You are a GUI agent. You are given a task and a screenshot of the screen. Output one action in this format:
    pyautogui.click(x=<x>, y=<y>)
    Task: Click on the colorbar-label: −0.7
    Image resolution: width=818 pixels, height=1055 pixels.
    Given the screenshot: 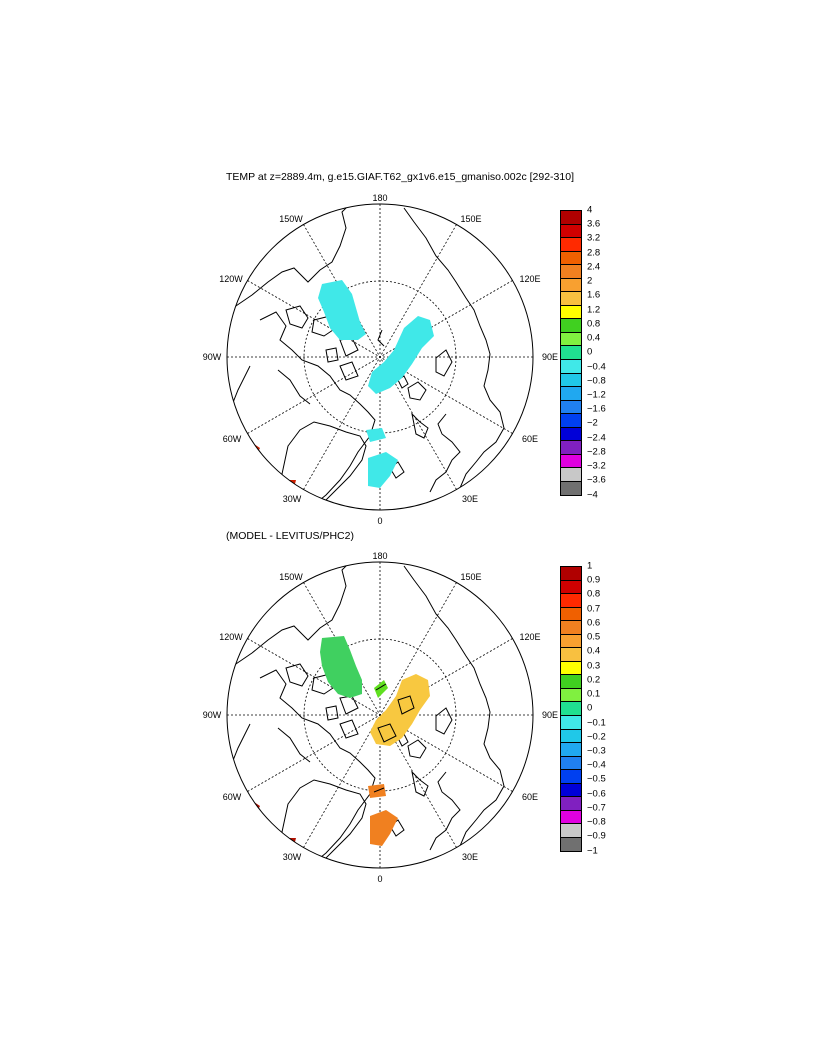 What is the action you would take?
    pyautogui.click(x=596, y=808)
    